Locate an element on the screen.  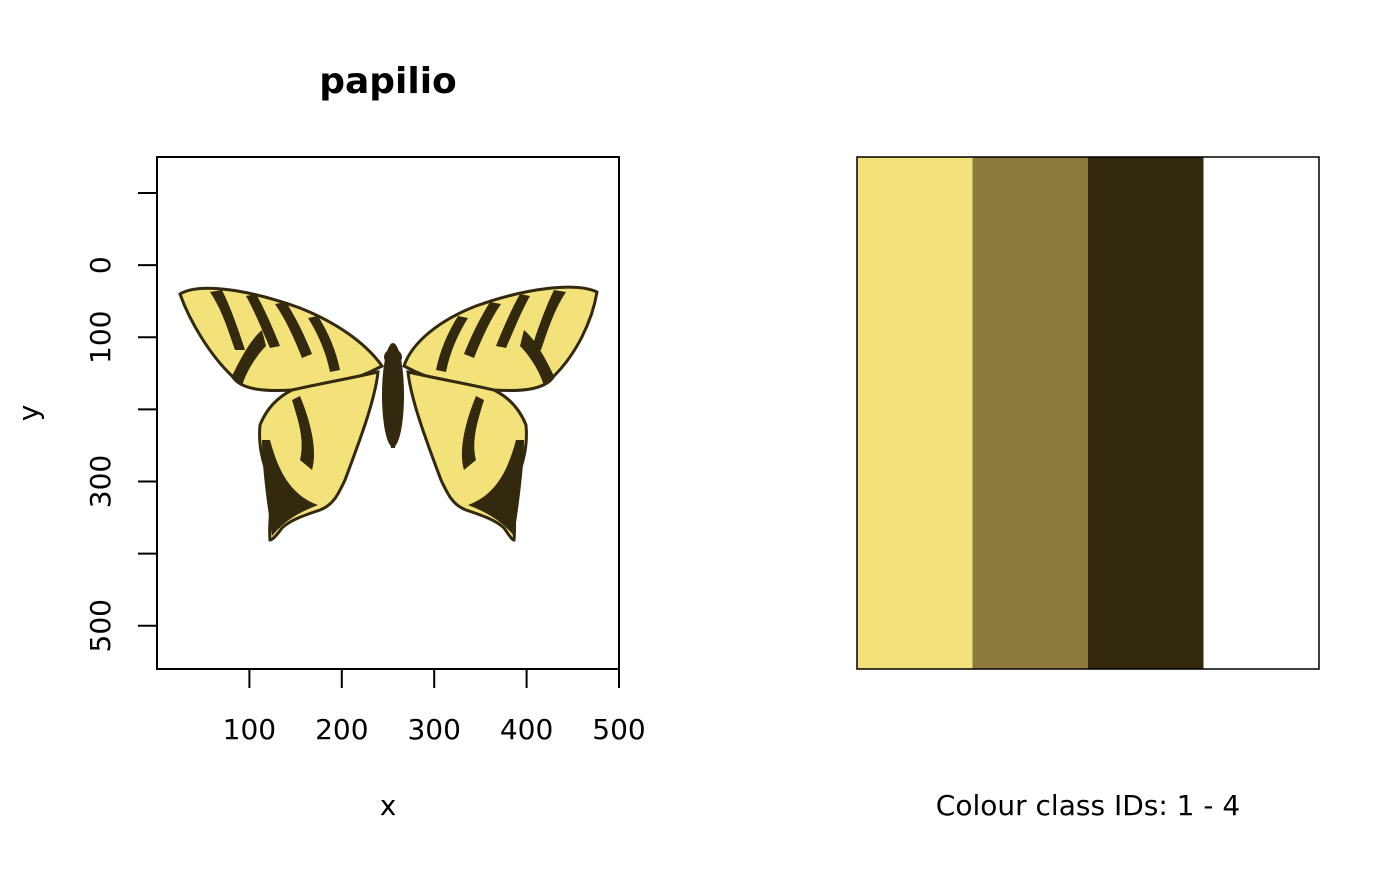
palette-label: Colour class IDs: 1 - 4 is located at coordinates (1088, 805).